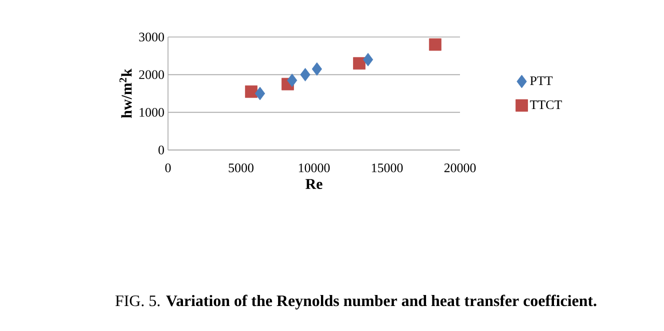 The height and width of the screenshot is (331, 664). Describe the element at coordinates (151, 37) in the screenshot. I see `y-tick-label: 3000` at that location.